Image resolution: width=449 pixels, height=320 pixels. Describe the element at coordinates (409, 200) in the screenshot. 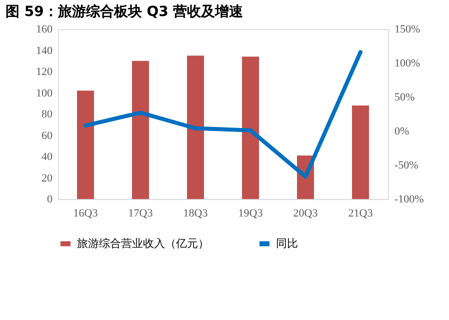

I see `y2-tick-label: -100%` at that location.